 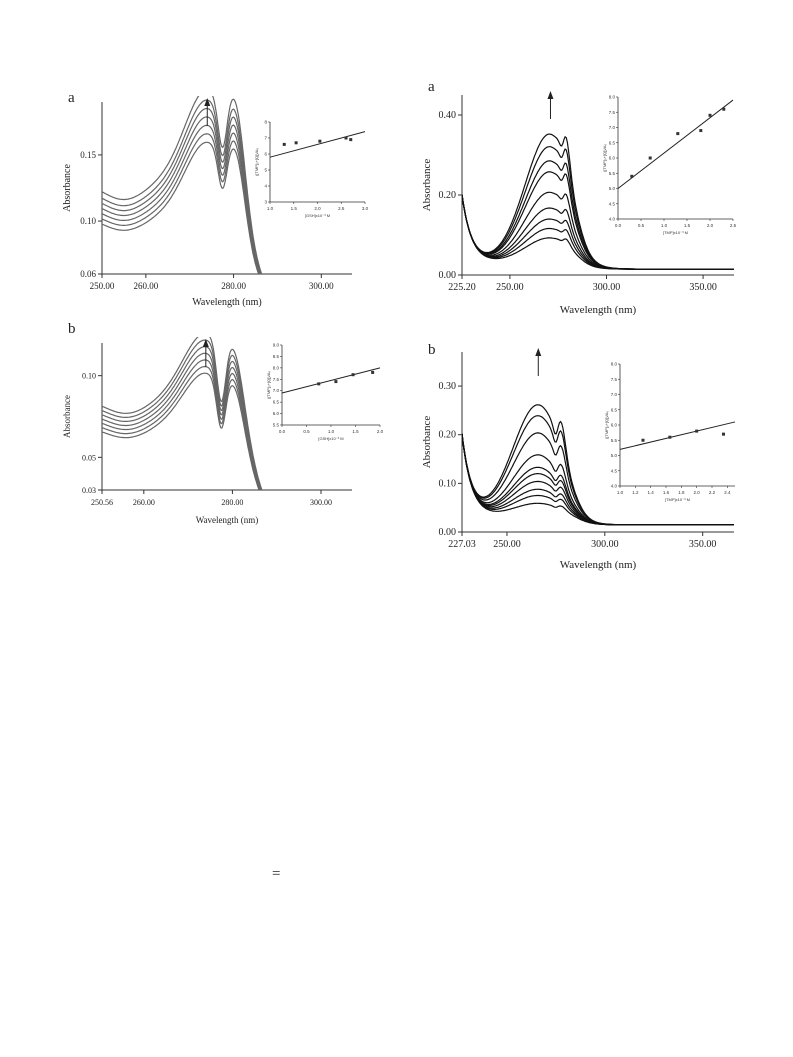 I want to click on inset-y-tick-label: 6, so click(x=265, y=154).